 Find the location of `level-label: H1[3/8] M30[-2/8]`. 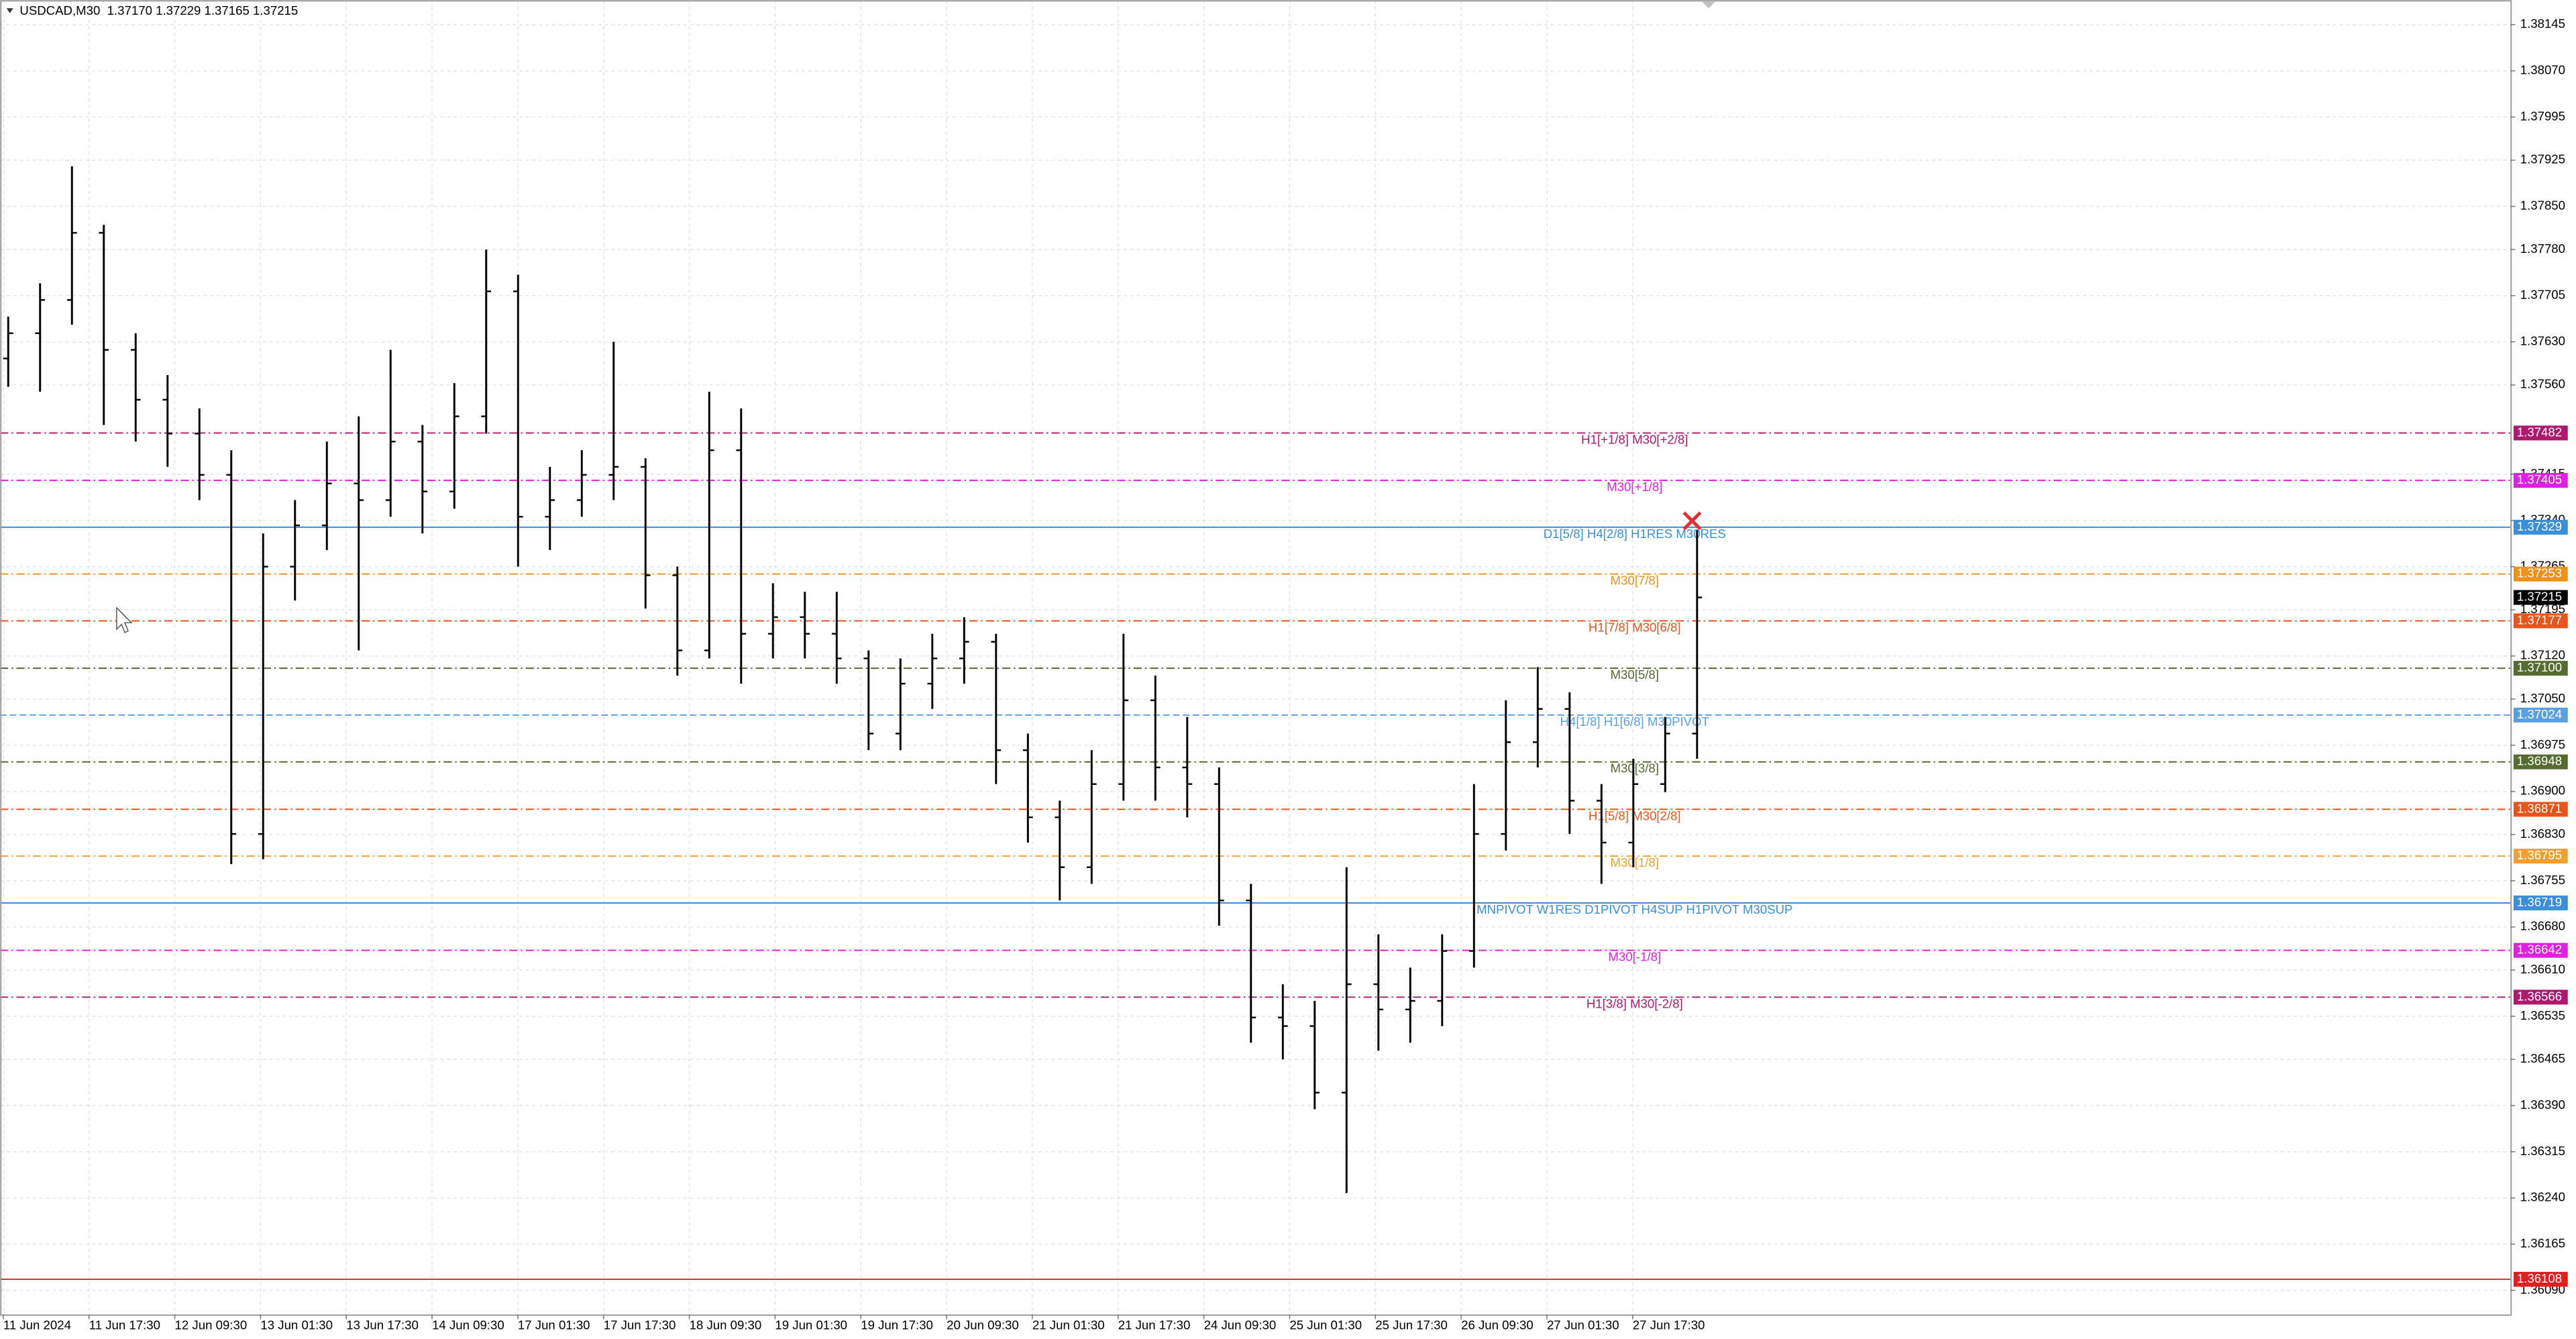

level-label: H1[3/8] M30[-2/8] is located at coordinates (1635, 1003).